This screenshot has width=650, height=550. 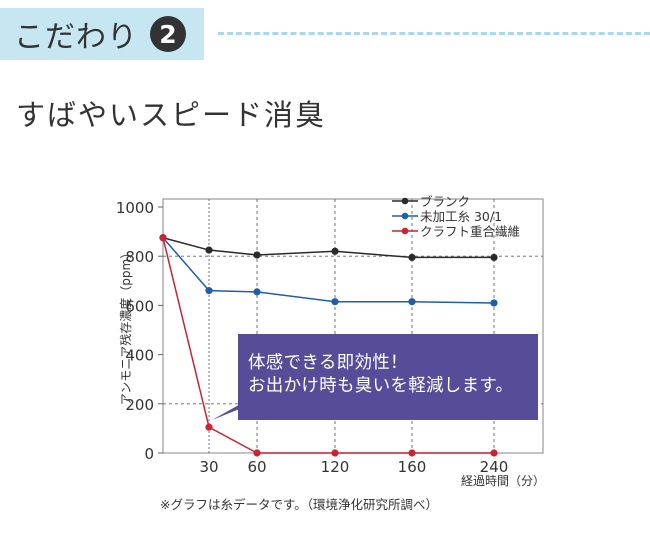 What do you see at coordinates (139, 405) in the screenshot?
I see `y-tick-label-200: 200` at bounding box center [139, 405].